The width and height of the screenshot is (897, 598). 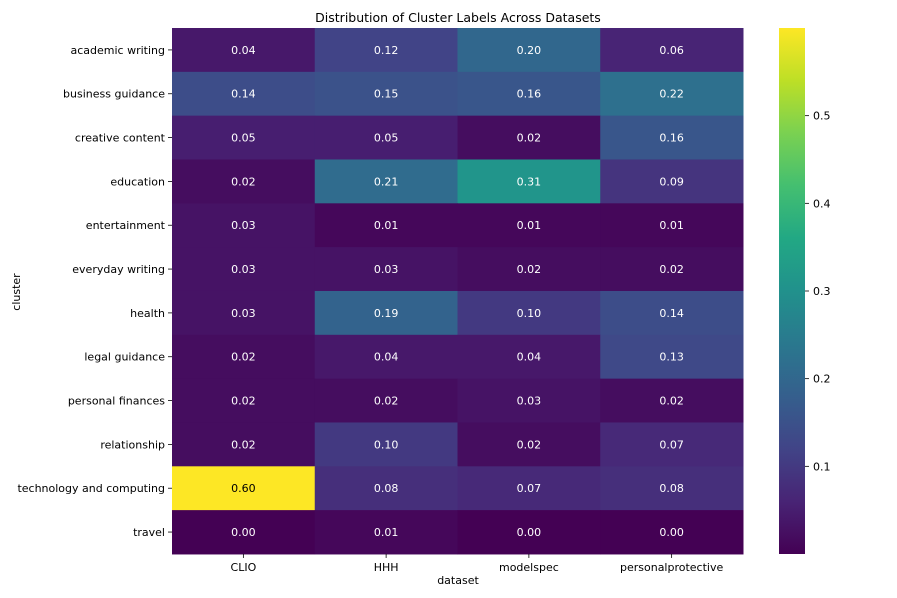 I want to click on x-axis-ticks: CLIO HHH modelspec personalprotective, so click(x=477, y=563).